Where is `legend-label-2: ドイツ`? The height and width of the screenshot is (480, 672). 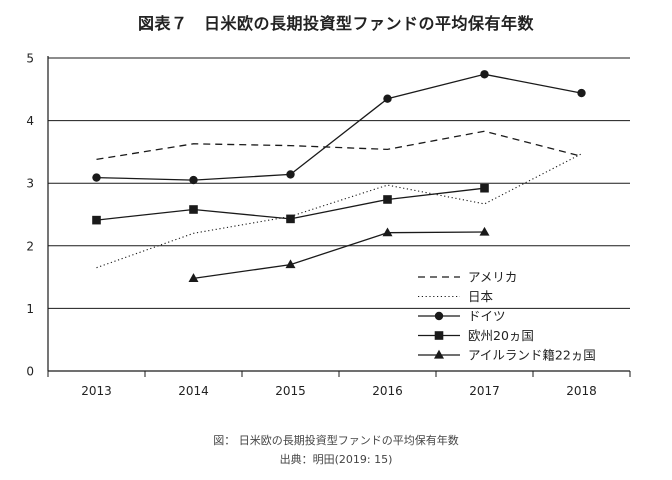
legend-label-2: ドイツ is located at coordinates (487, 316).